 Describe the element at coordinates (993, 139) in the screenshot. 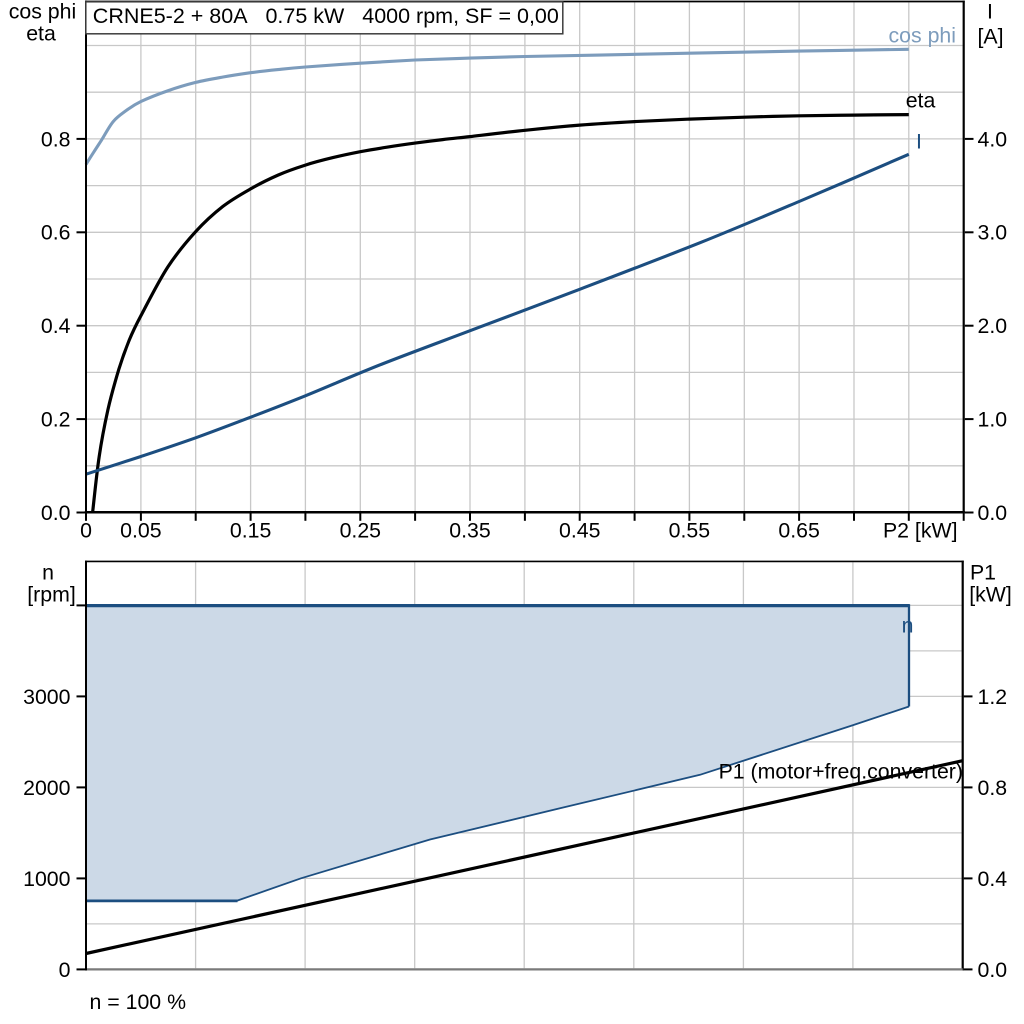

I see `svg-text: 4.0` at that location.